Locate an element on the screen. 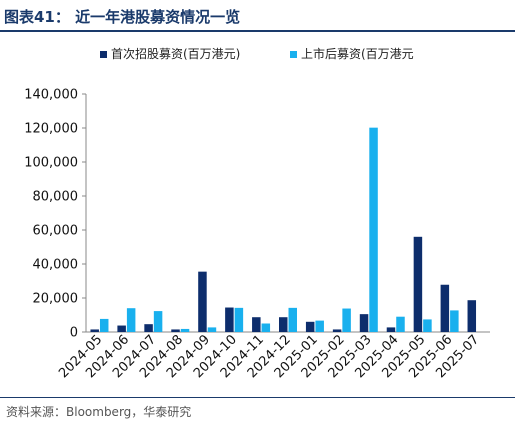 Image resolution: width=515 pixels, height=424 pixels. y-tick-label-3: 60,000 is located at coordinates (56, 231).